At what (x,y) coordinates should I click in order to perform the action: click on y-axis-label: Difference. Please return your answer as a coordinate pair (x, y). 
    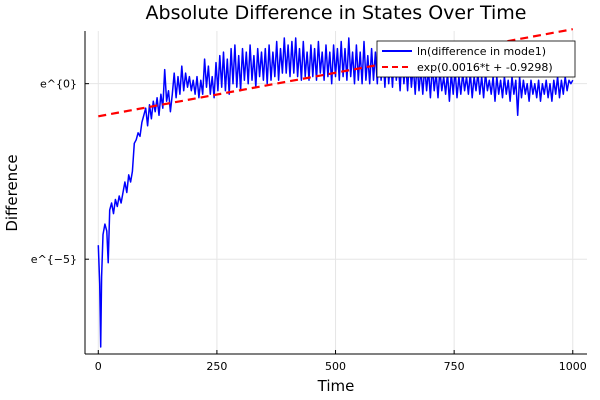
    Looking at the image, I should click on (12, 192).